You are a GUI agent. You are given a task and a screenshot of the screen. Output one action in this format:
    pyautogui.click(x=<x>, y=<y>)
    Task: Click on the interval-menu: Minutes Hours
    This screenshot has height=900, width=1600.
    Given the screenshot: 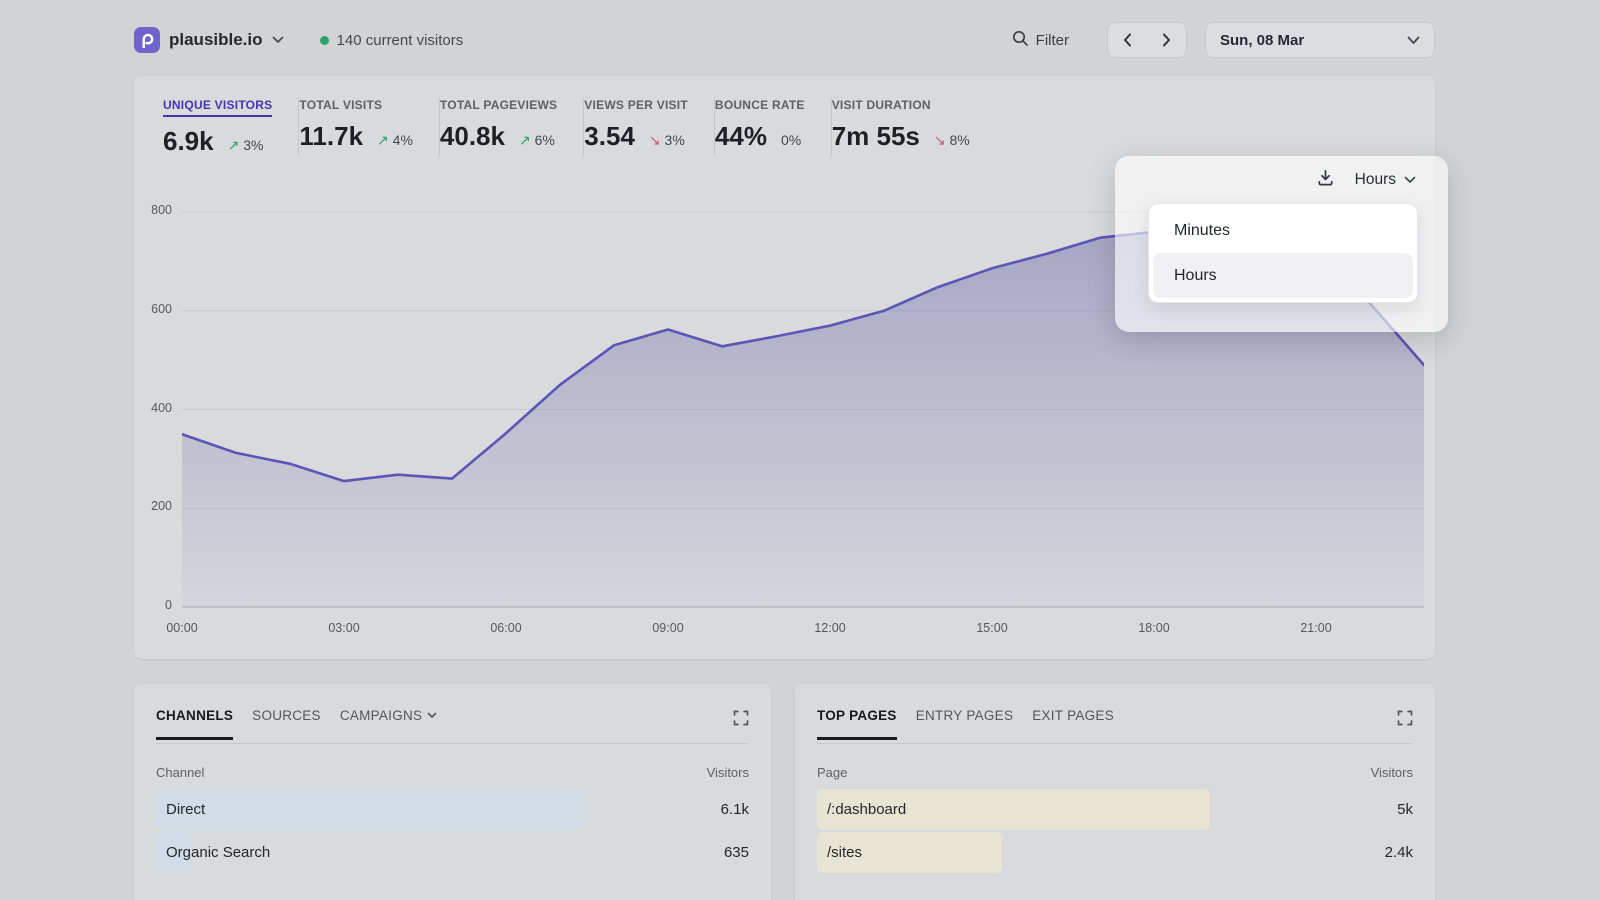 What is the action you would take?
    pyautogui.click(x=1283, y=253)
    